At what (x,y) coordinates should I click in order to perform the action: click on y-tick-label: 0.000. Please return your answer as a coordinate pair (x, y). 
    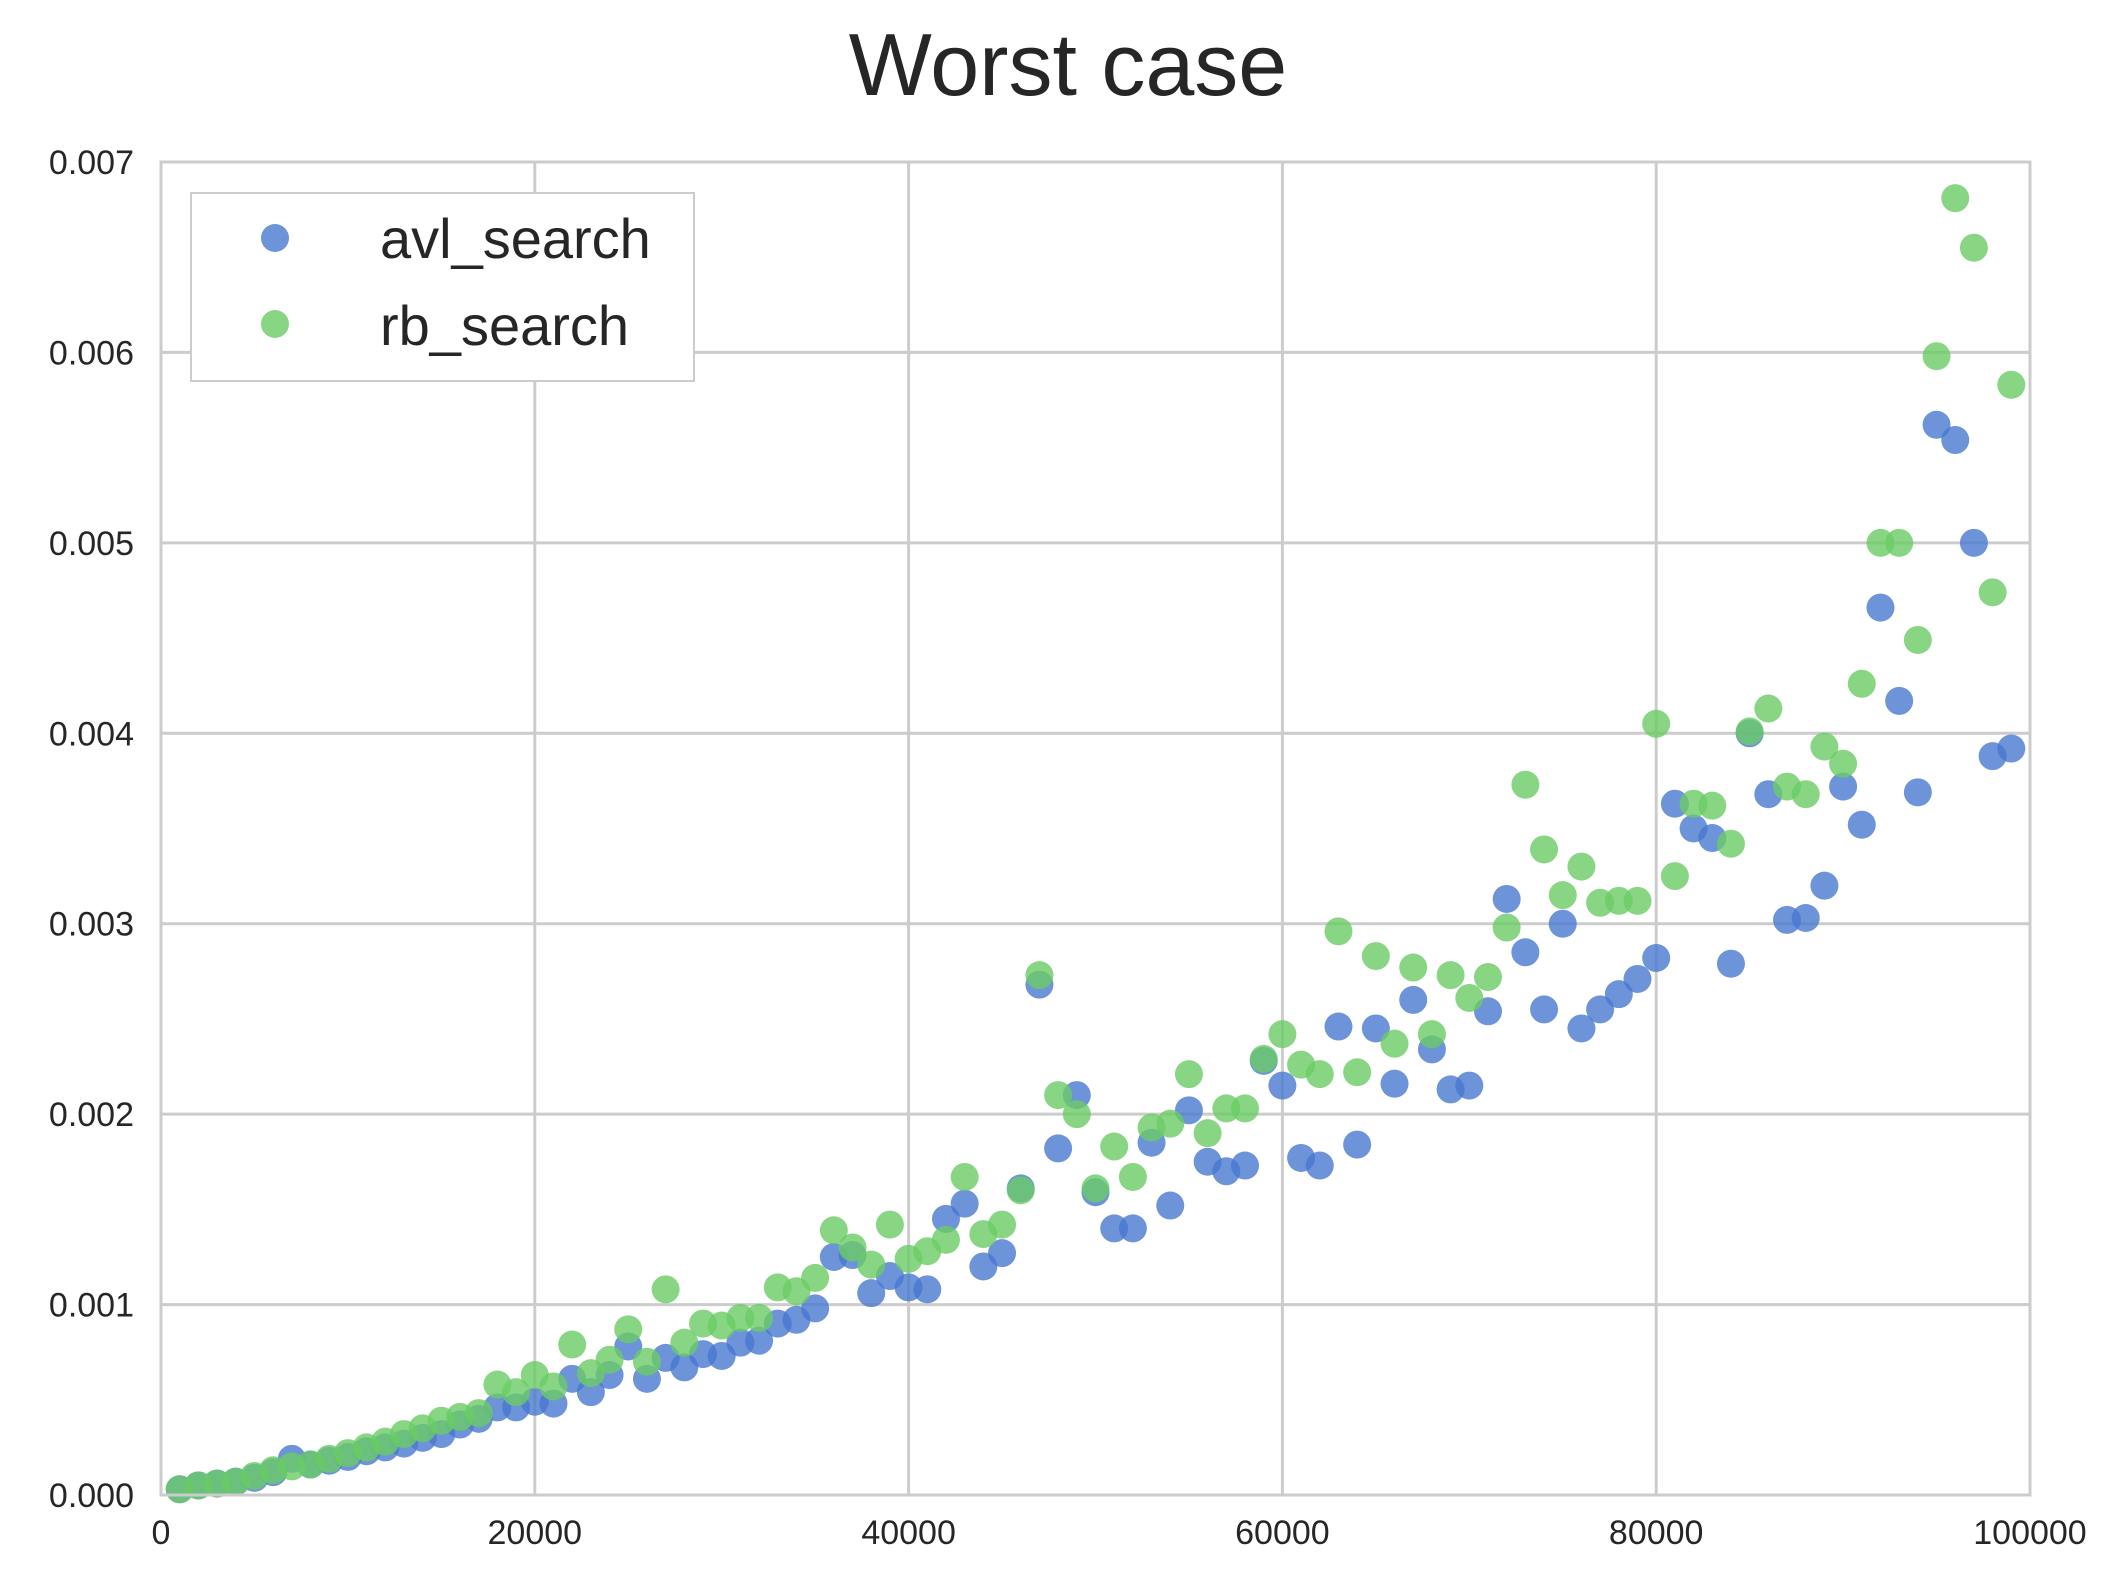
    Looking at the image, I should click on (91, 1496).